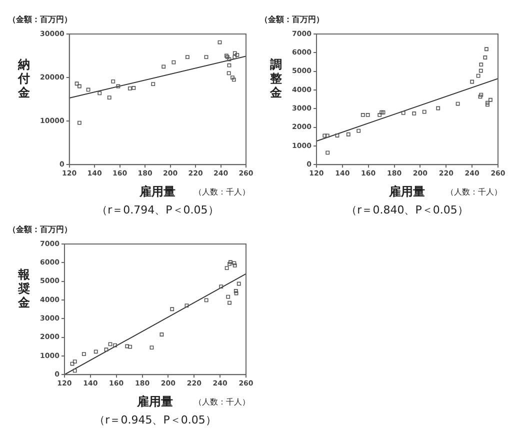 This screenshot has height=431, width=511. What do you see at coordinates (157, 209) in the screenshot?
I see `text: （r＝0.794、P＜0.05）` at bounding box center [157, 209].